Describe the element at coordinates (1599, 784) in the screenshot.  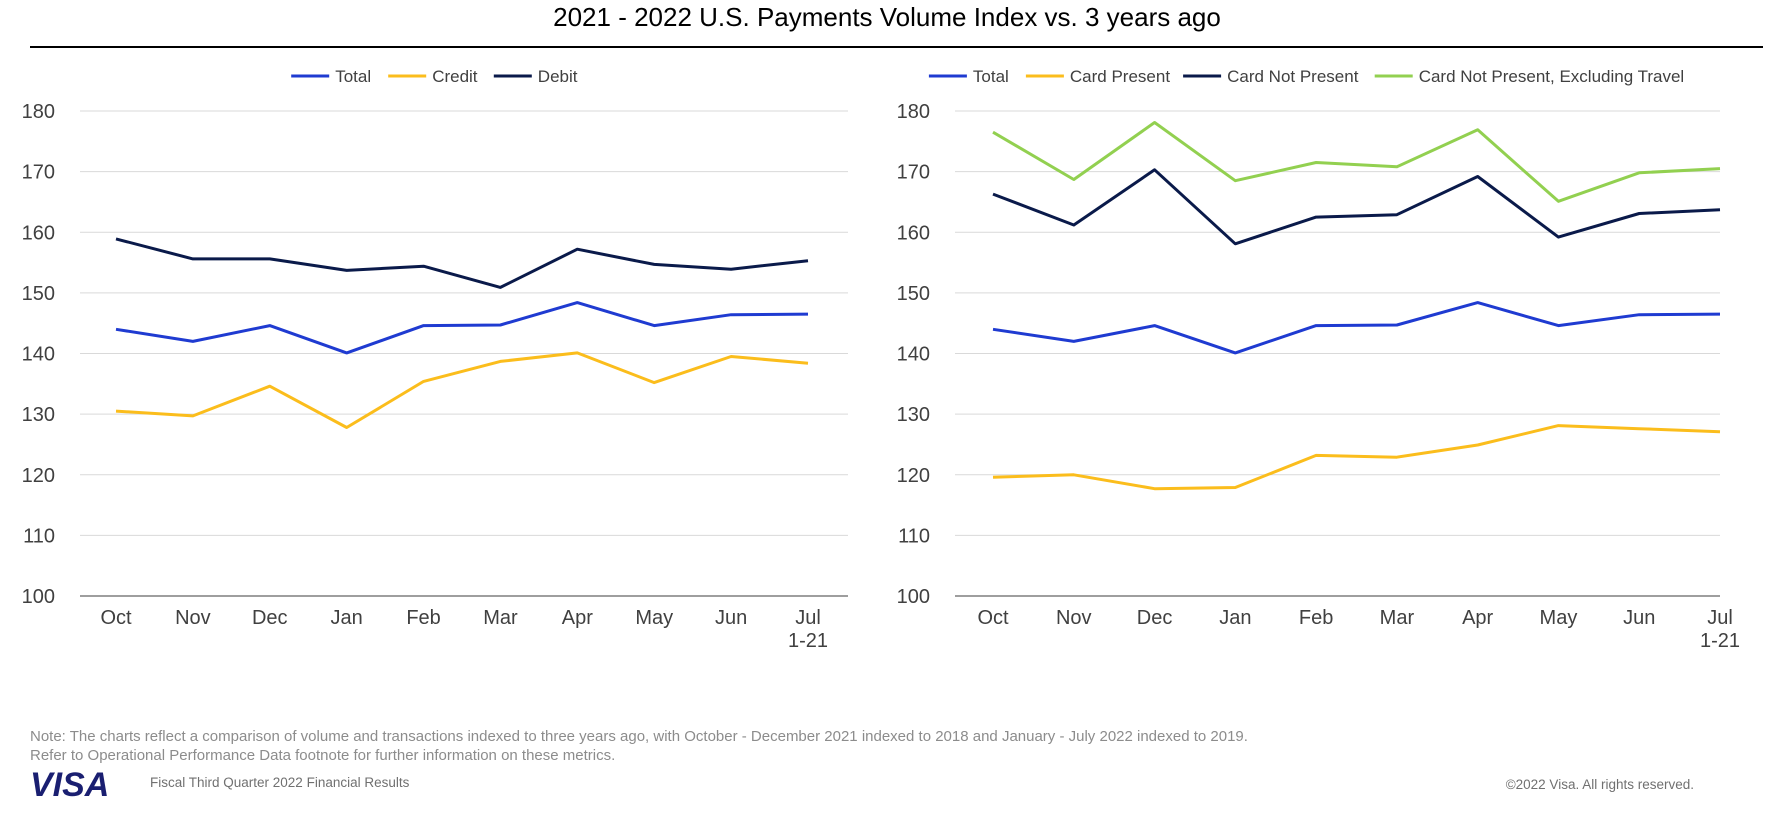
I see `footer-copyright: ©2022 Visa. All rights reserved.` at that location.